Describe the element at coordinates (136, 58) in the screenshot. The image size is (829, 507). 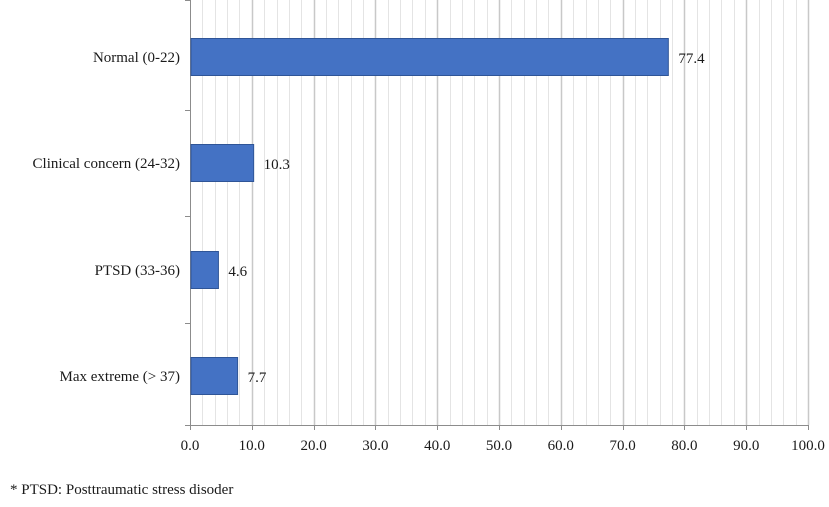
I see `category-label: Normal (0-22)` at that location.